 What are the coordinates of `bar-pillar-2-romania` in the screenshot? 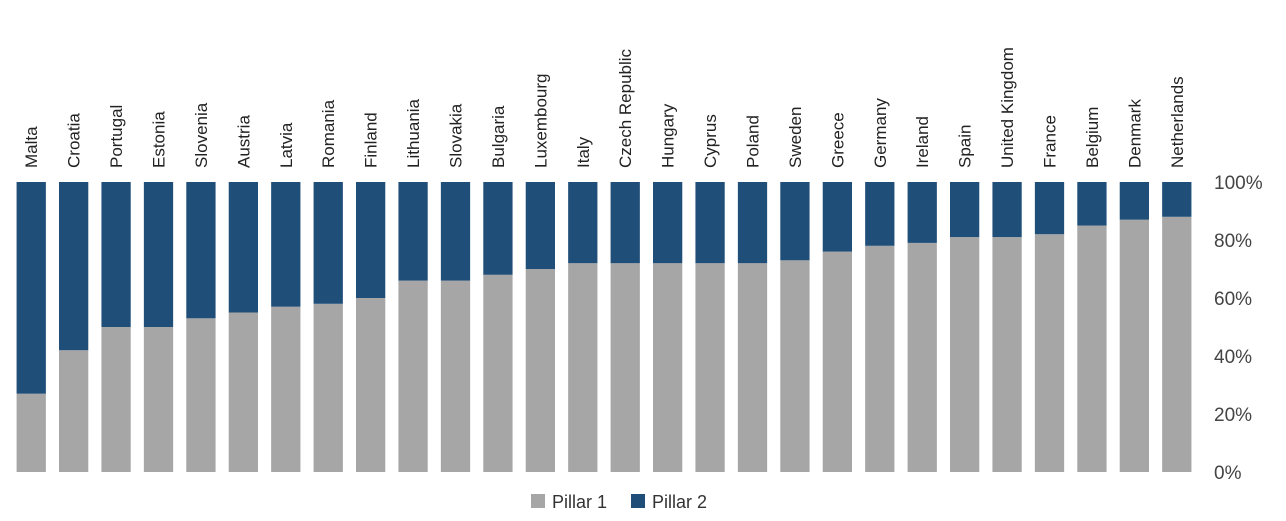 It's located at (328, 243).